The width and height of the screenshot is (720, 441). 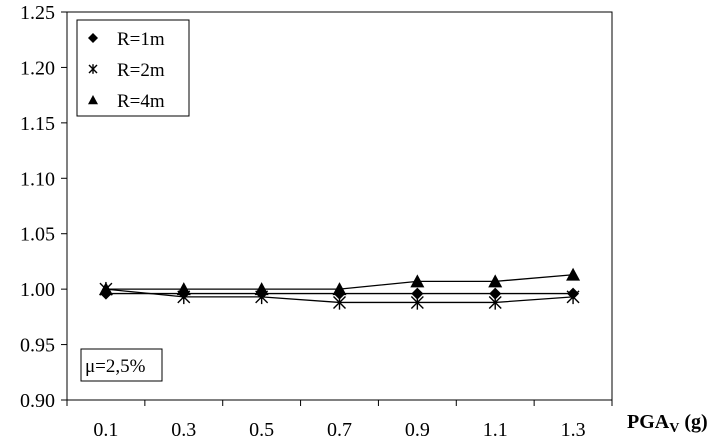 I want to click on x-axis-title-subscript: V, so click(x=674, y=428).